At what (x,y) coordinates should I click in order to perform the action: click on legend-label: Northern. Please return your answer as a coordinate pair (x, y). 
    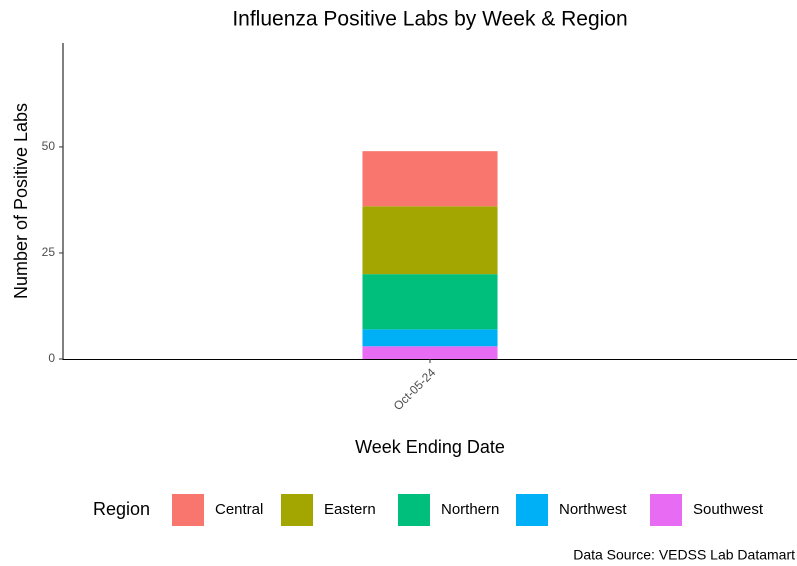
    Looking at the image, I should click on (470, 509).